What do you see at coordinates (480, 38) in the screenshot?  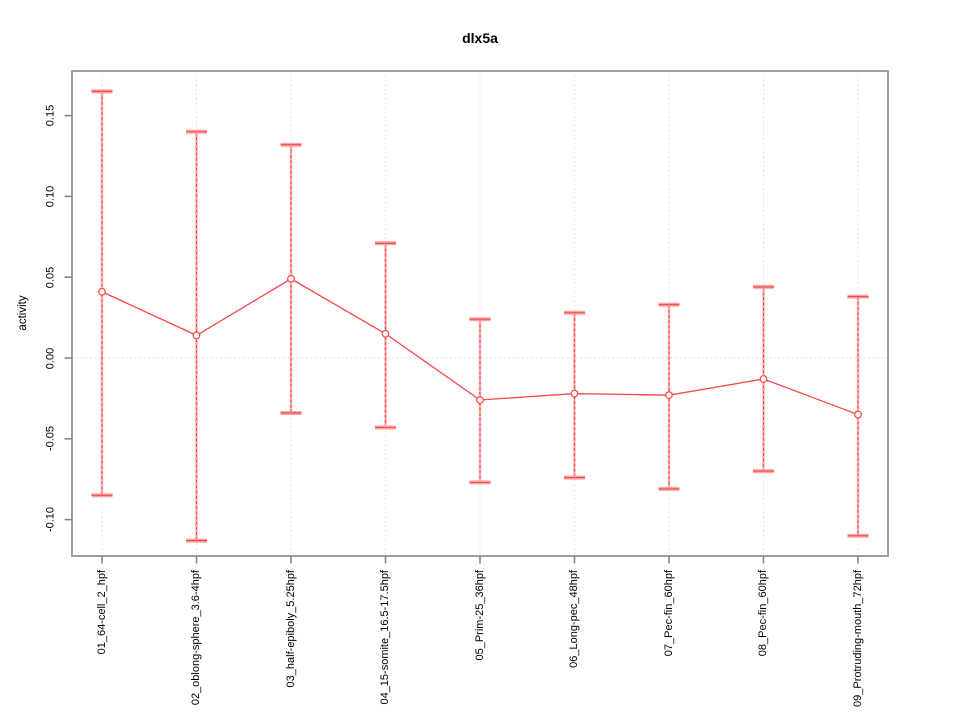 I see `chart-title: dlx5a` at bounding box center [480, 38].